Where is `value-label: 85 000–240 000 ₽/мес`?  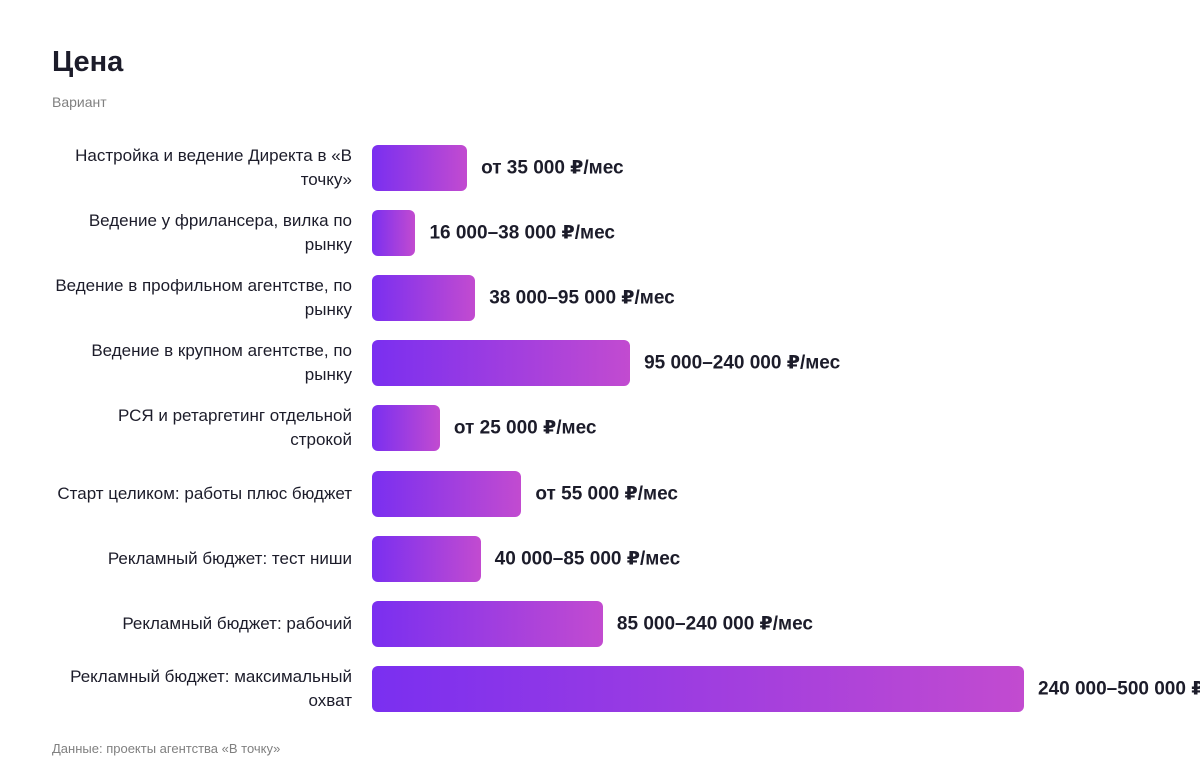
value-label: 85 000–240 000 ₽/мес is located at coordinates (714, 624).